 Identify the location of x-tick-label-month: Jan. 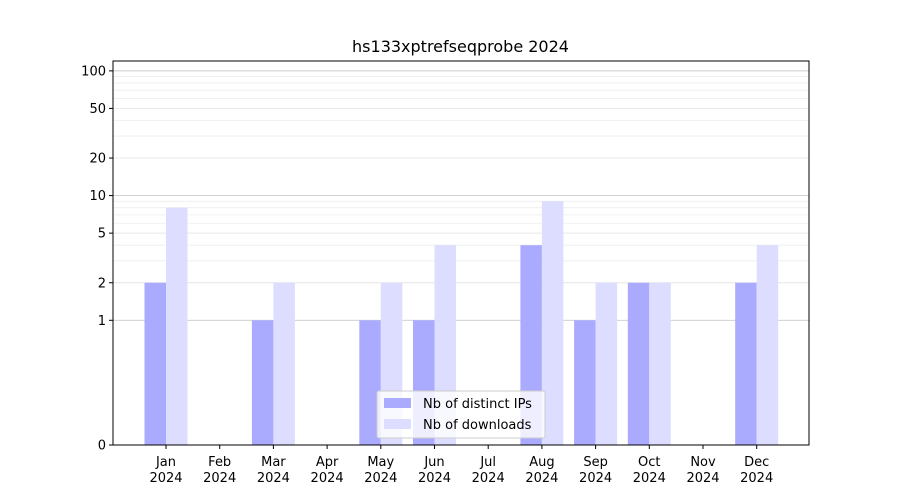
(165, 462).